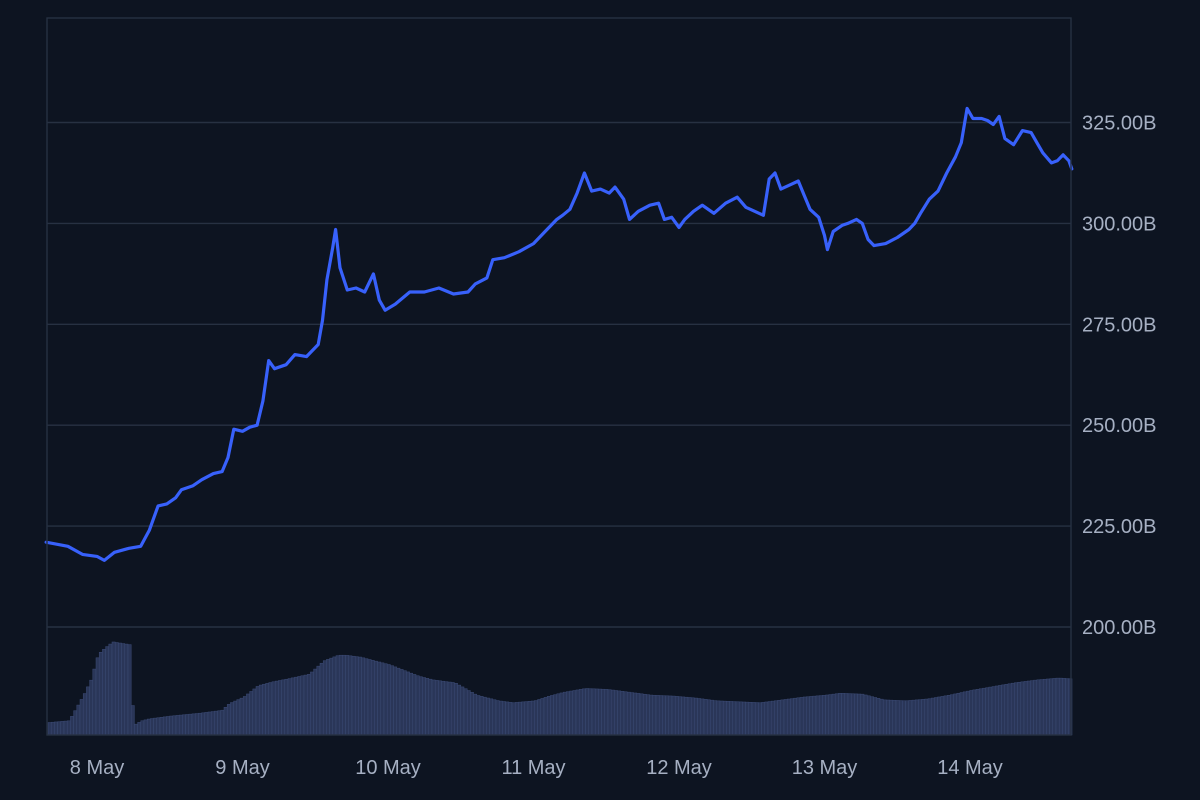  I want to click on x-tick-label: 12 May, so click(679, 768).